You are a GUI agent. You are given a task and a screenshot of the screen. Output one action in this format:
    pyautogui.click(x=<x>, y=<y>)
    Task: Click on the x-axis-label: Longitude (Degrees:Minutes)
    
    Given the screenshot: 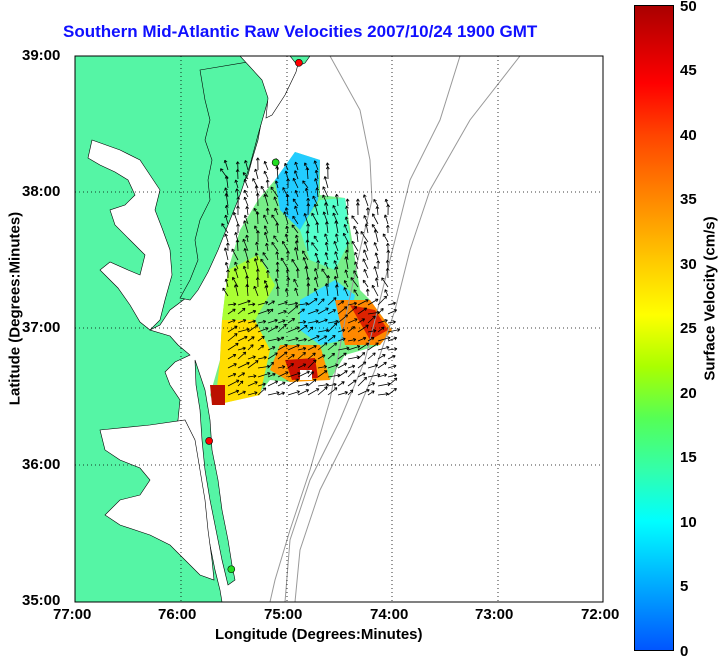 What is the action you would take?
    pyautogui.click(x=319, y=634)
    